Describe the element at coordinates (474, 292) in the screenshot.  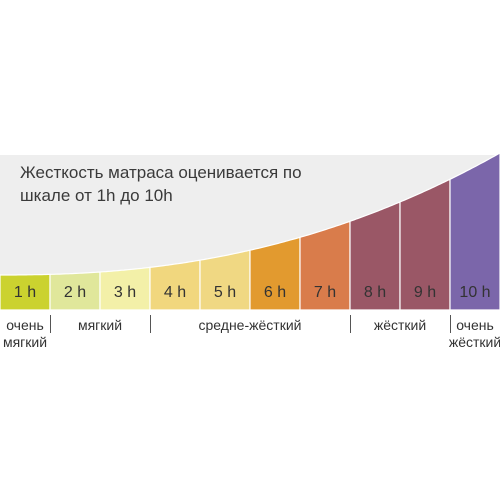
I see `scale-cell-label-10: 10 h` at that location.